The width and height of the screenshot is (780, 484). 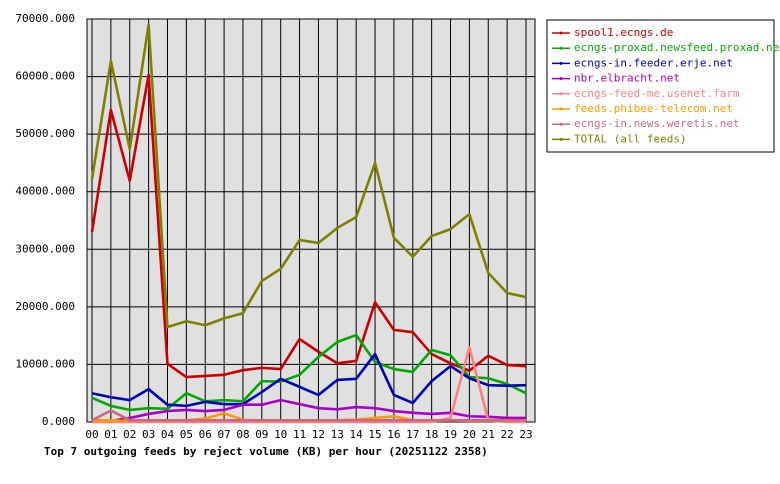 What do you see at coordinates (223, 434) in the screenshot?
I see `x-tick-label: 07` at bounding box center [223, 434].